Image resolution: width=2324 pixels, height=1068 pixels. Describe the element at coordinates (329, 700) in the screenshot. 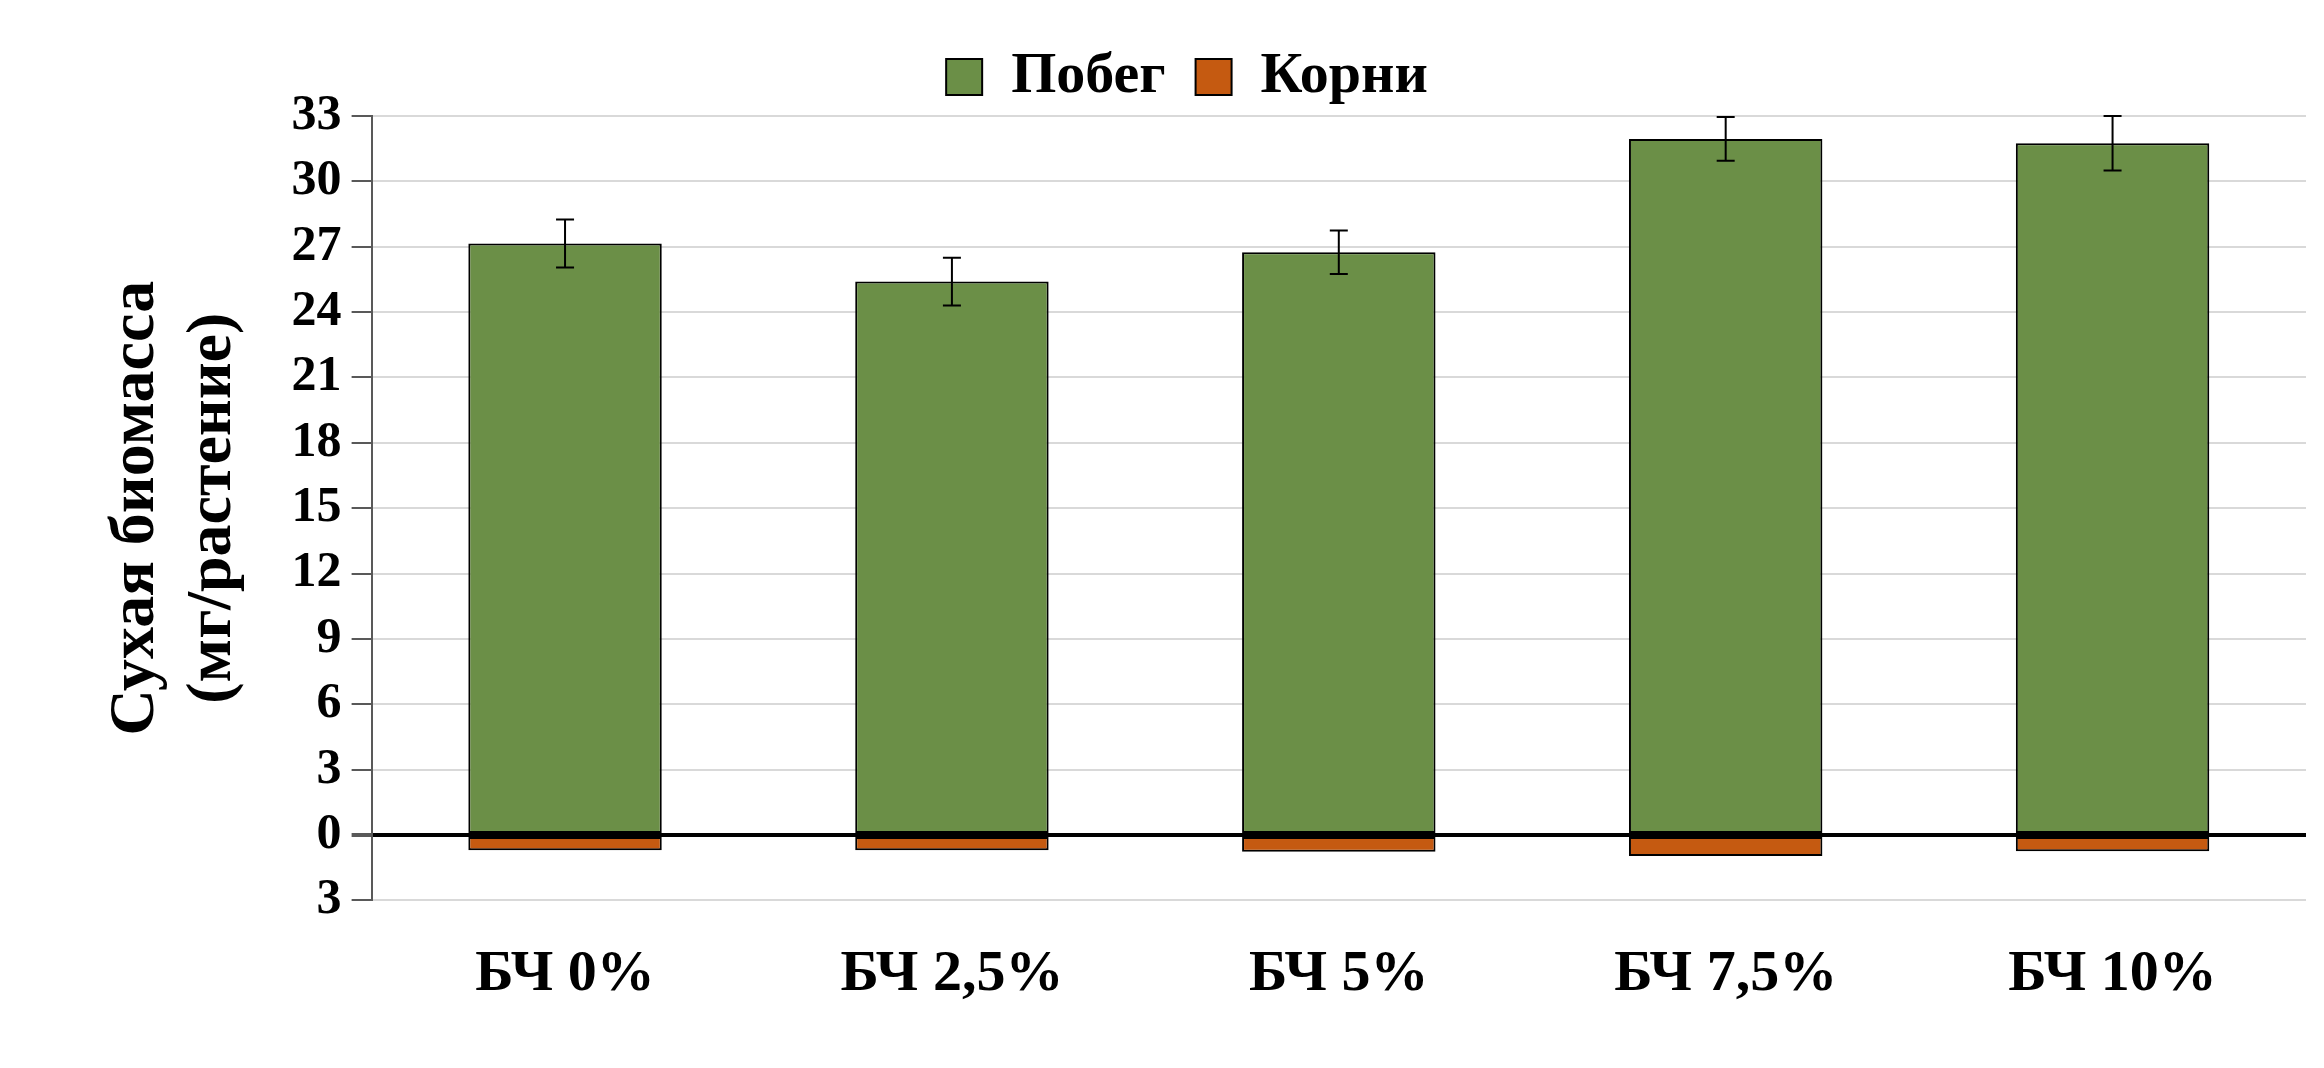

I see `y-tick-label: 6` at that location.